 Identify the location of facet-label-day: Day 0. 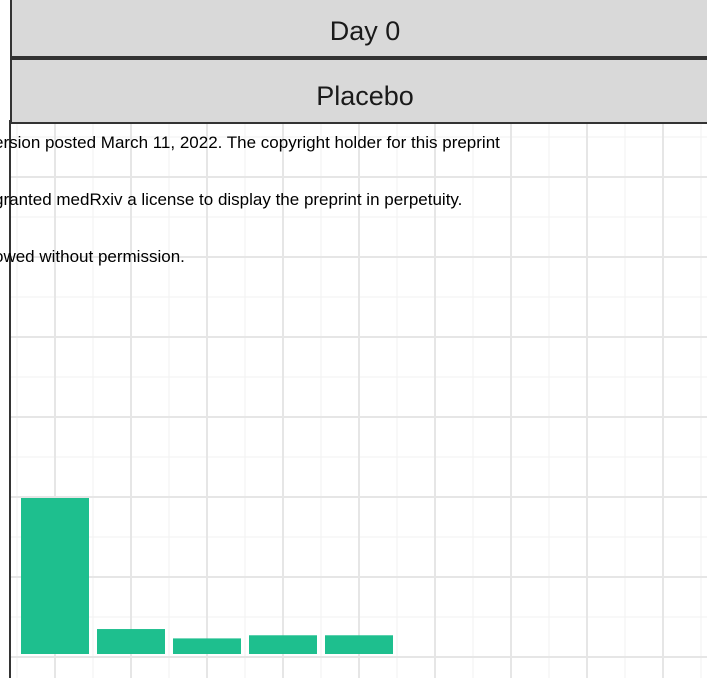
(365, 31).